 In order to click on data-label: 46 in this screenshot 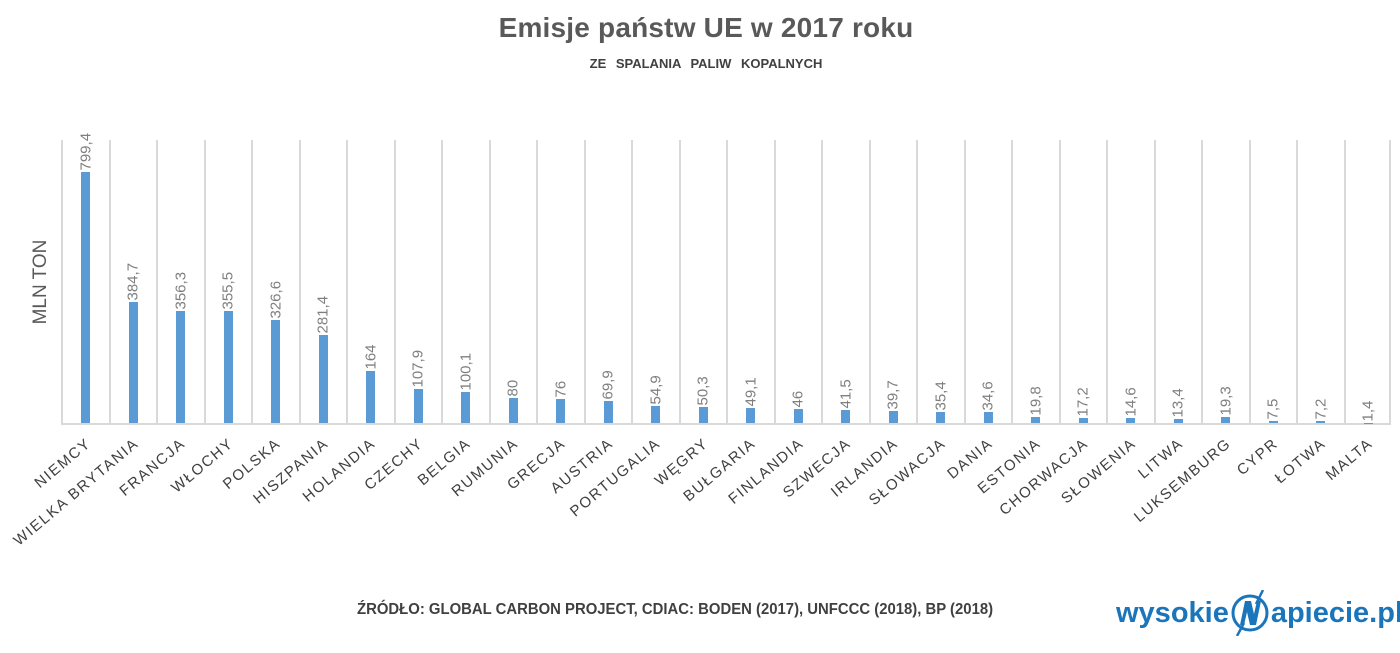, I will do `click(798, 399)`.